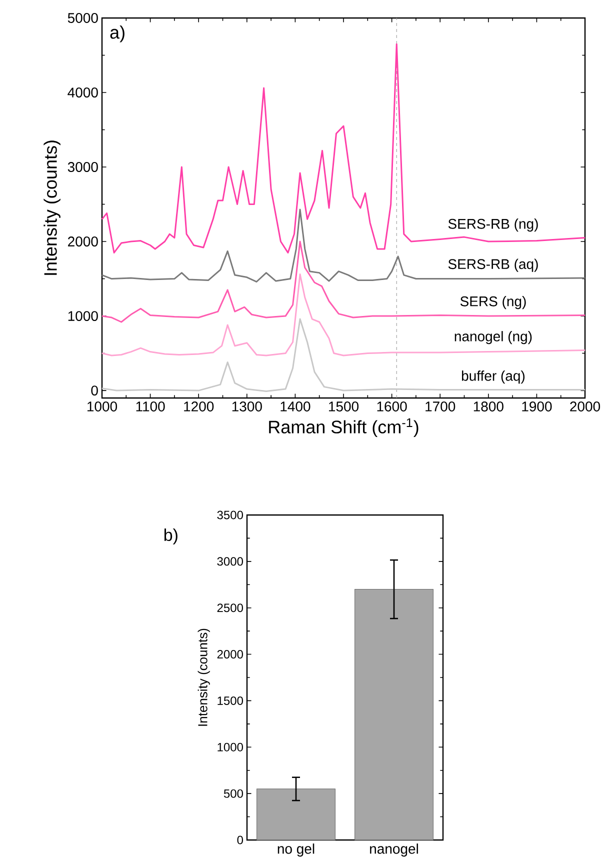 Image resolution: width=608 pixels, height=866 pixels. What do you see at coordinates (392, 407) in the screenshot?
I see `x-tick-label: 1600` at bounding box center [392, 407].